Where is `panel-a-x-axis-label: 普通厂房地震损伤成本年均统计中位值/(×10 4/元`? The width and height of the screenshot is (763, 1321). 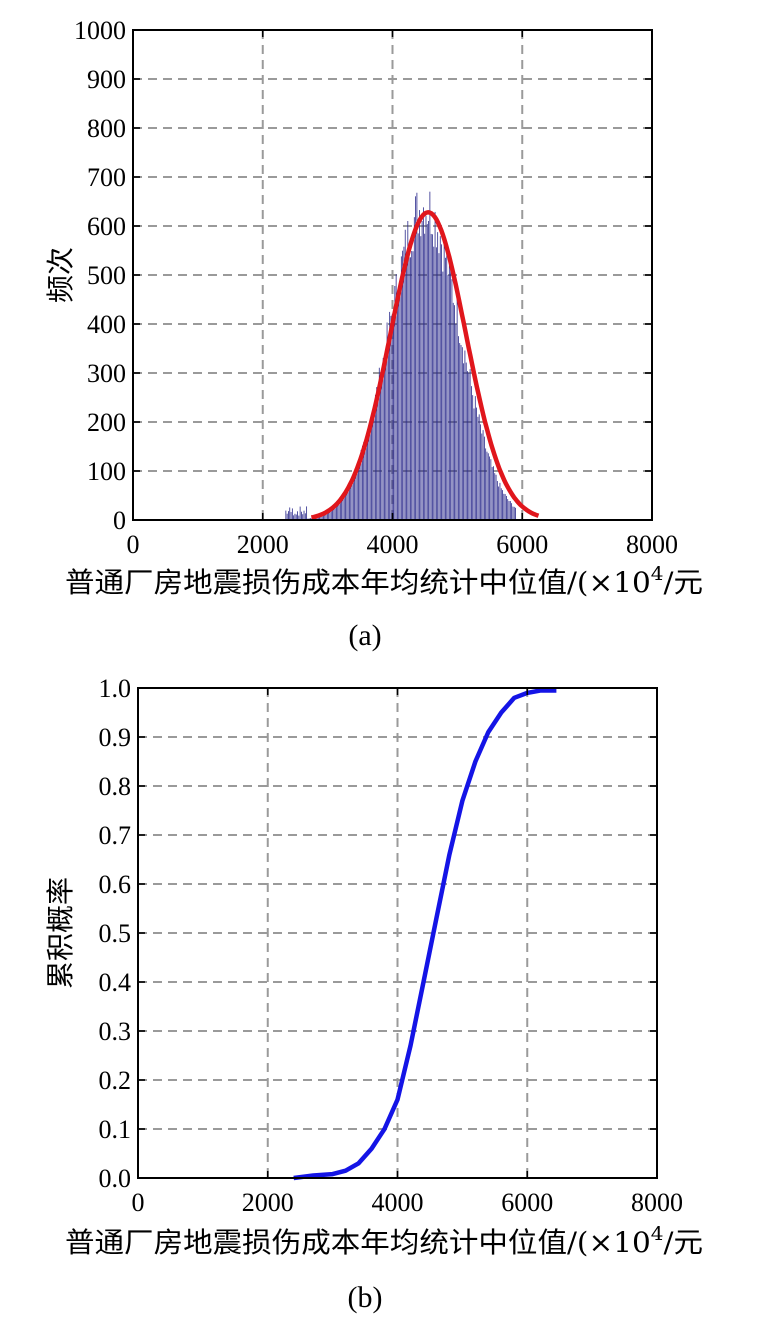 panel-a-x-axis-label: 普通厂房地震损伤成本年均统计中位值/(×10 4/元 is located at coordinates (384, 581).